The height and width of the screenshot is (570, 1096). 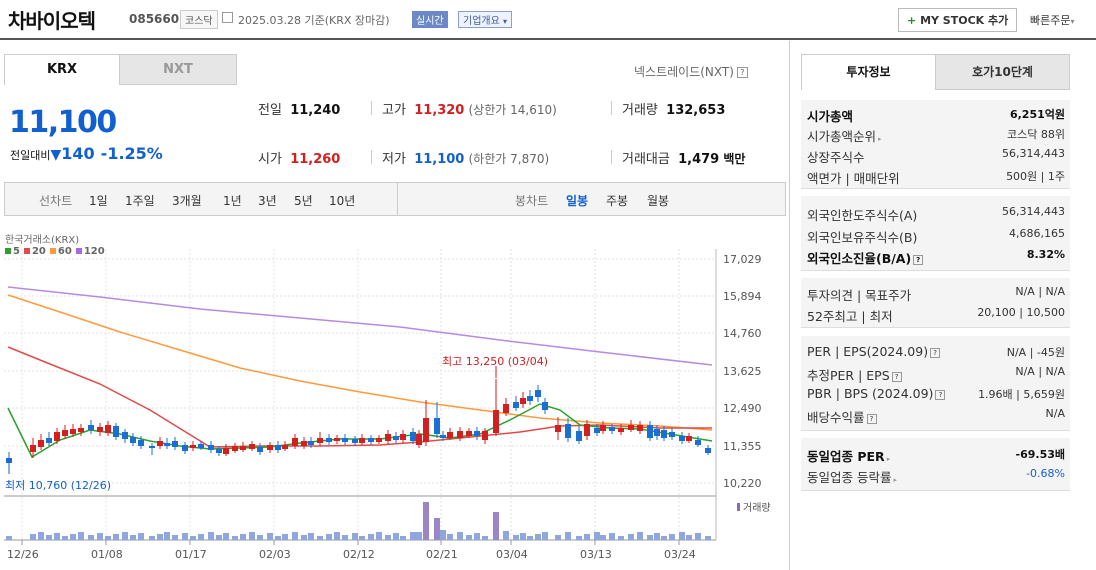 What do you see at coordinates (466, 159) in the screenshot?
I see `day-low: 저가 11,100 (하한가 7,870)` at bounding box center [466, 159].